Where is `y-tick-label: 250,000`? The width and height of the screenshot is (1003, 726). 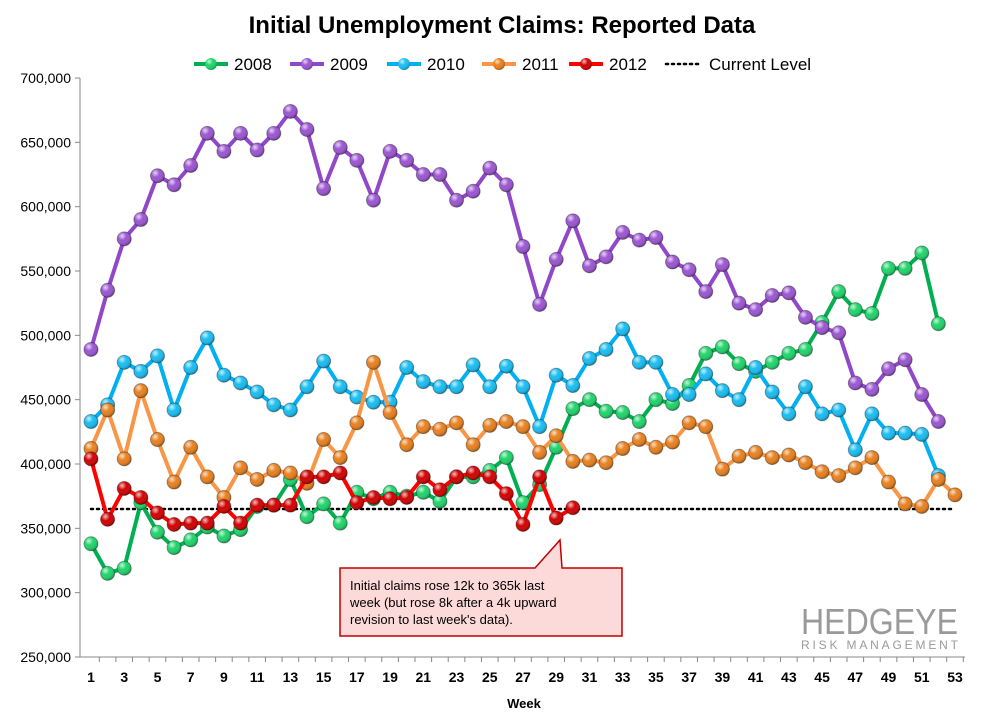 y-tick-label: 250,000 is located at coordinates (45, 657).